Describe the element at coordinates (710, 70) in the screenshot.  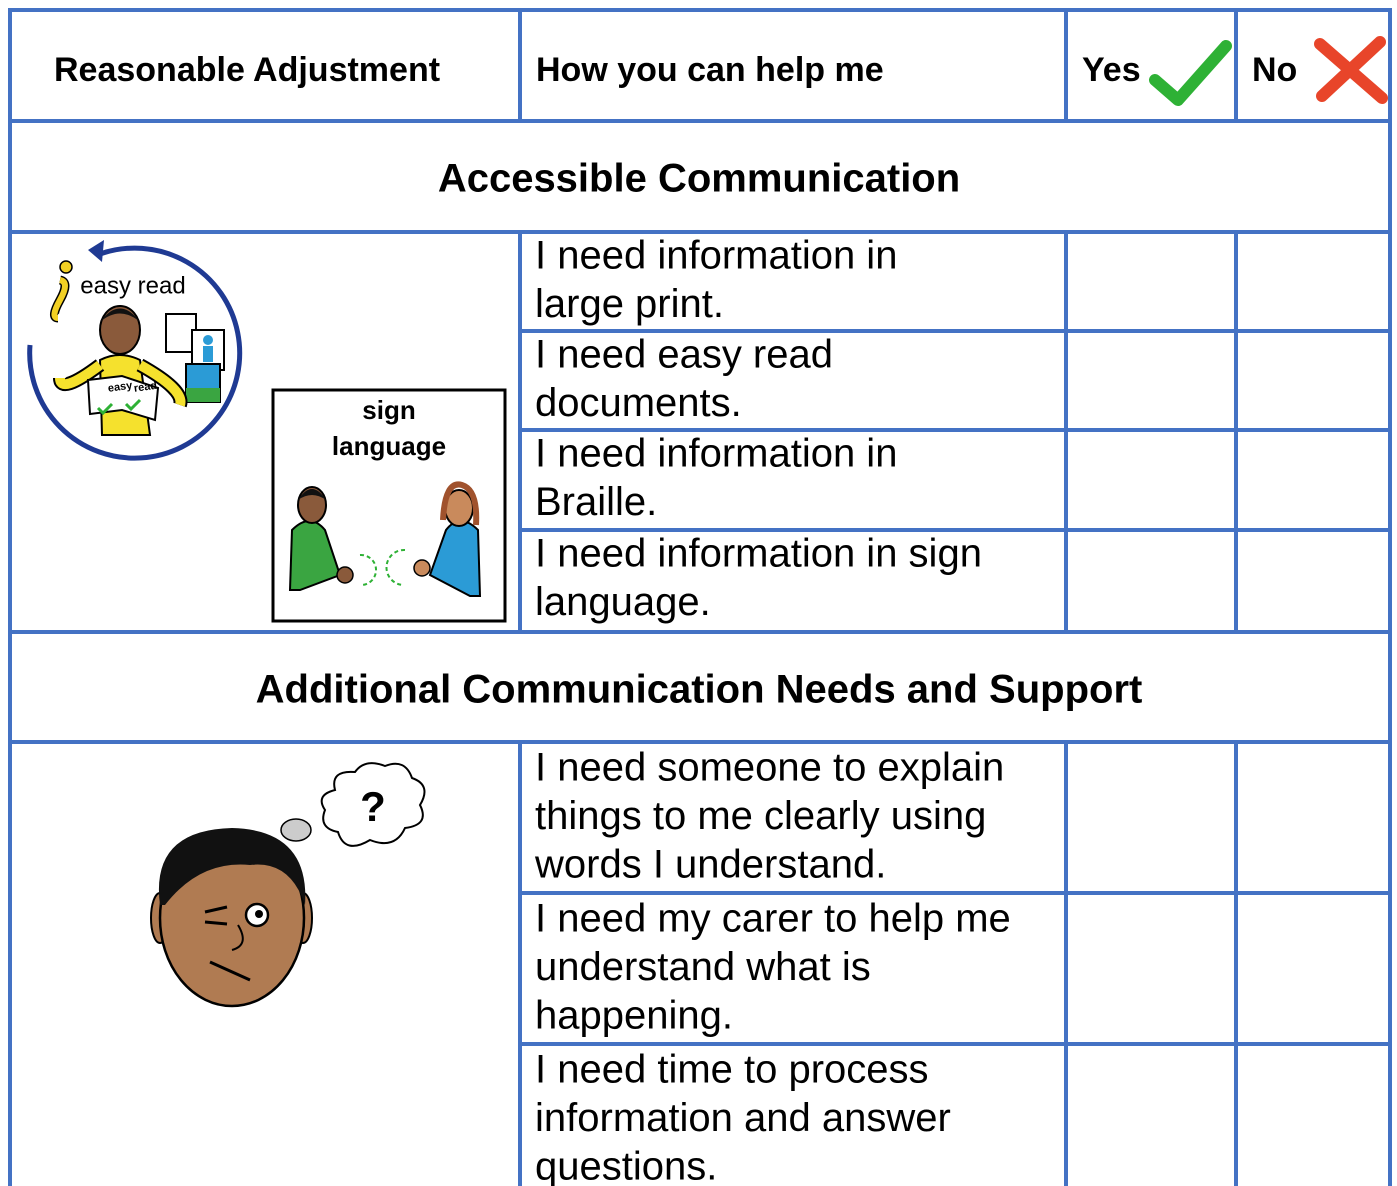
I see `header-cell: How you can help me` at that location.